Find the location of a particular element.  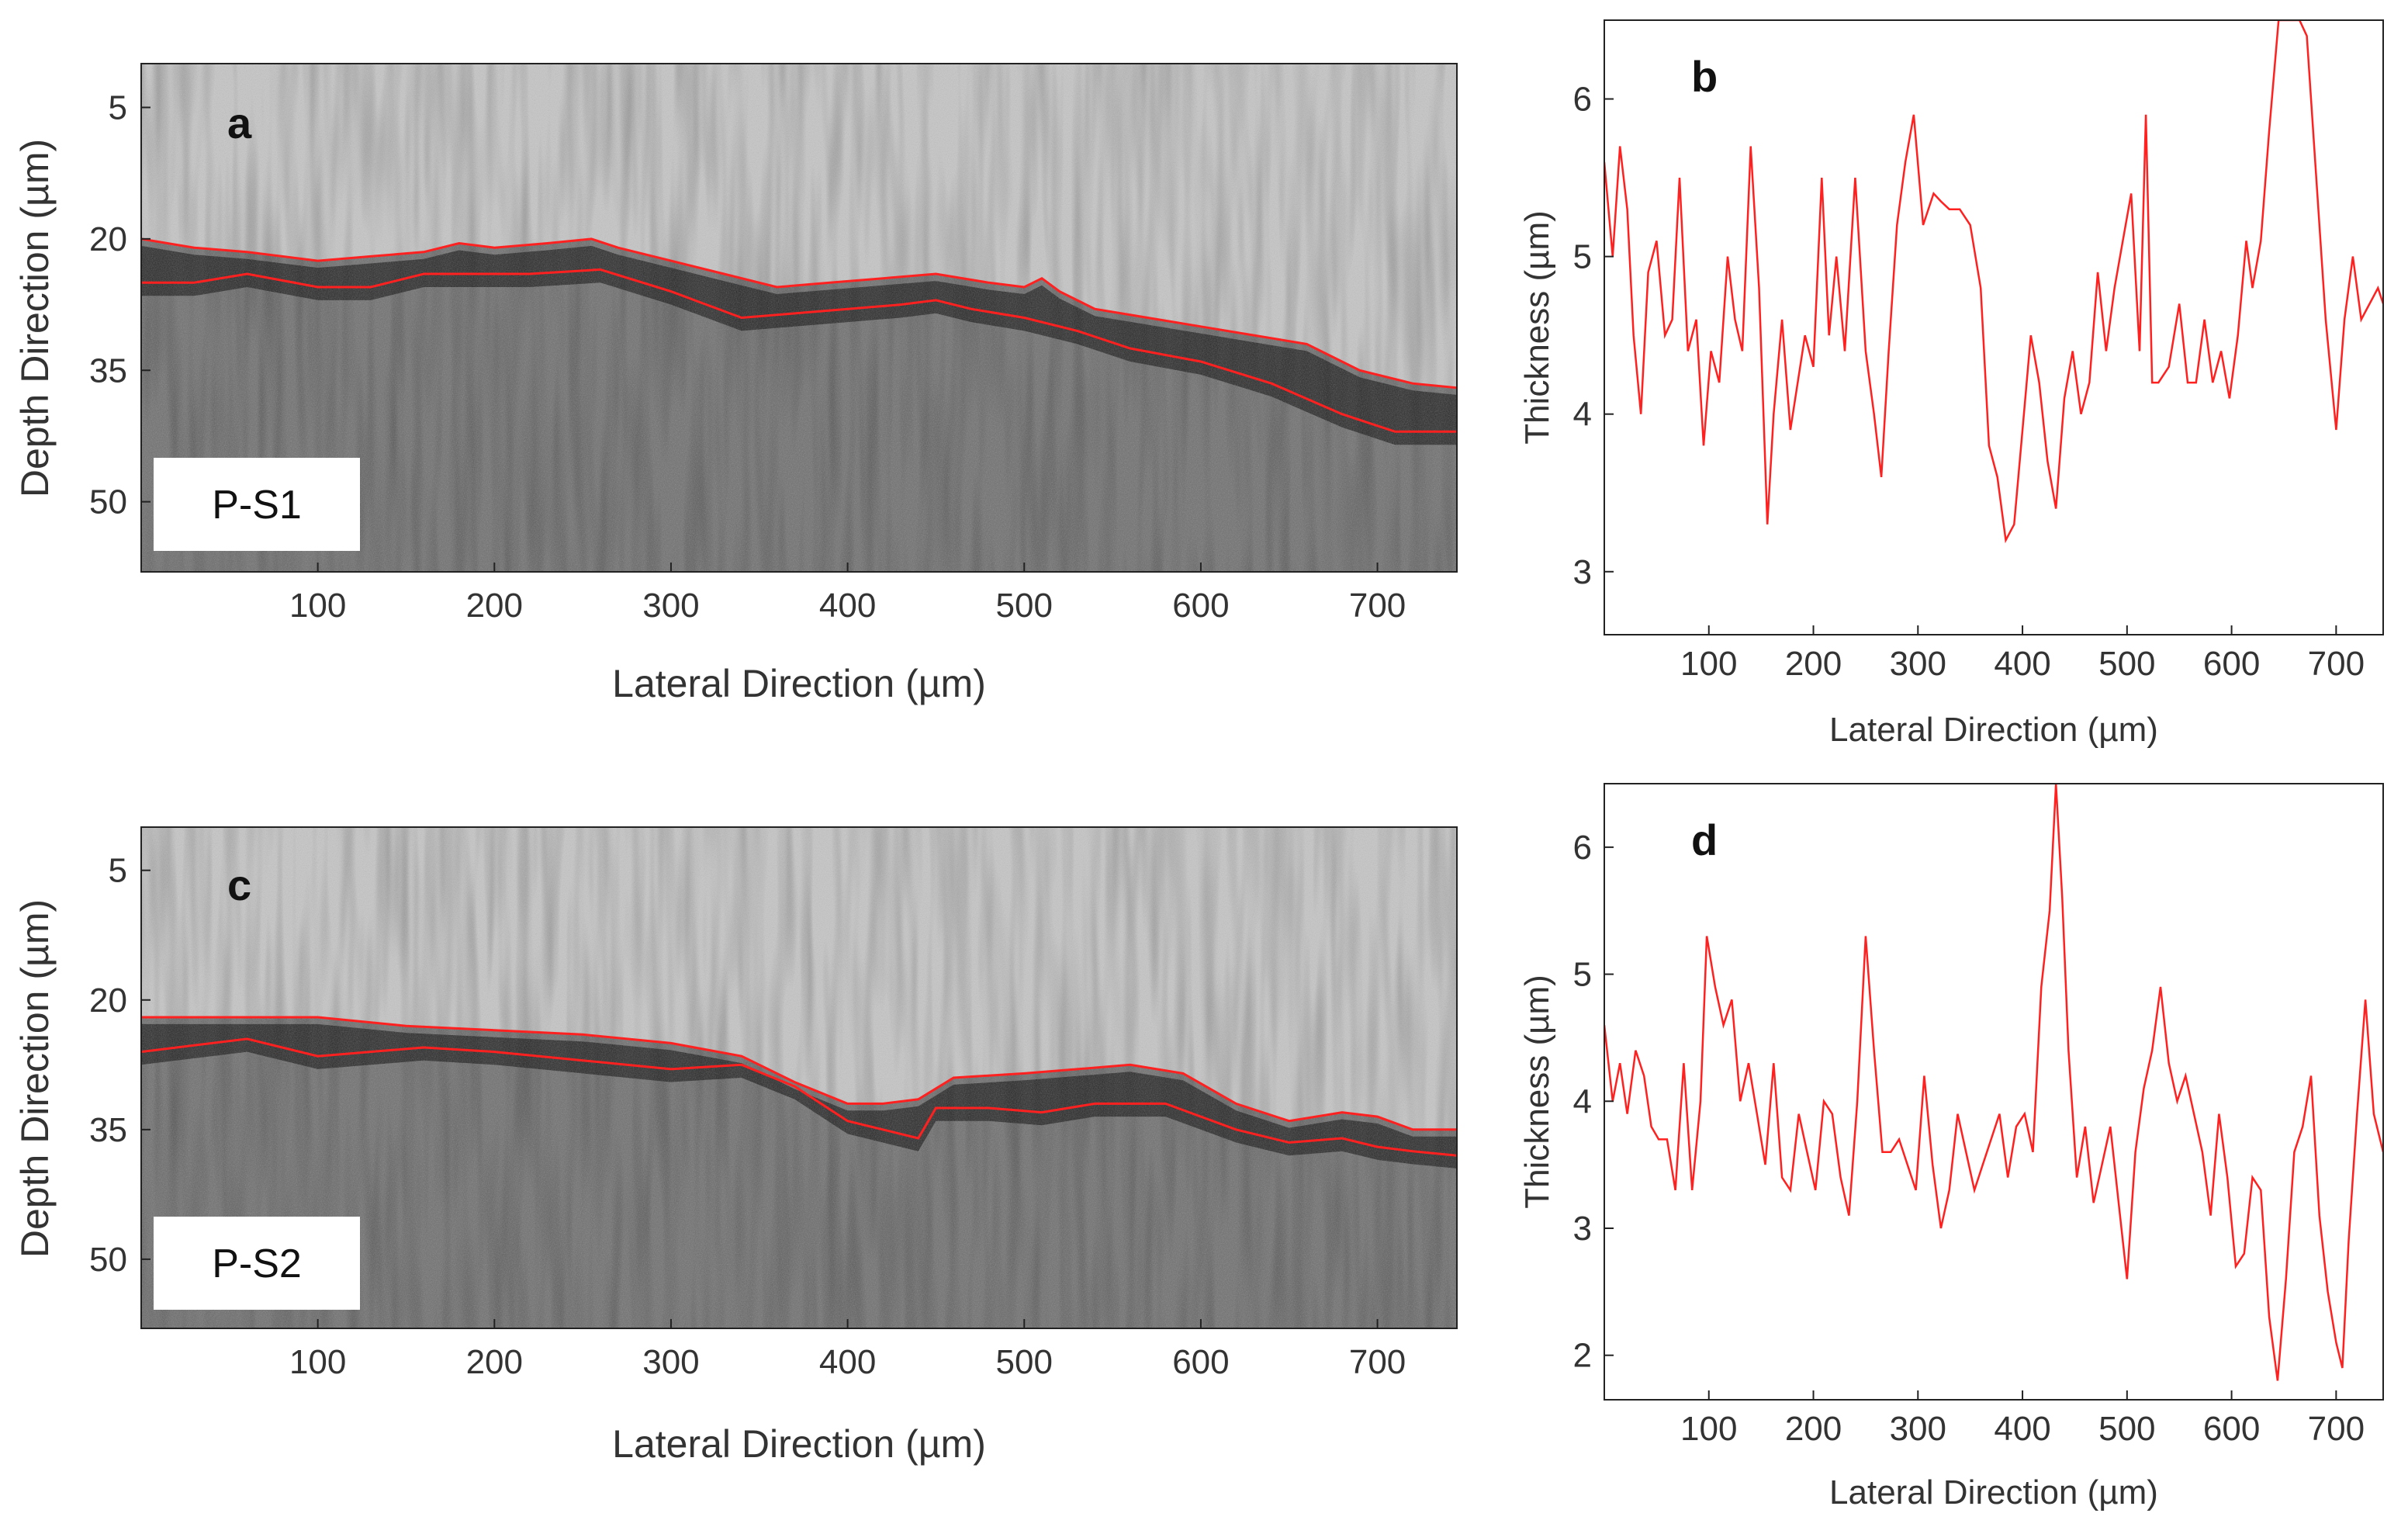

panel-b-plot-area is located at coordinates (1993, 327).